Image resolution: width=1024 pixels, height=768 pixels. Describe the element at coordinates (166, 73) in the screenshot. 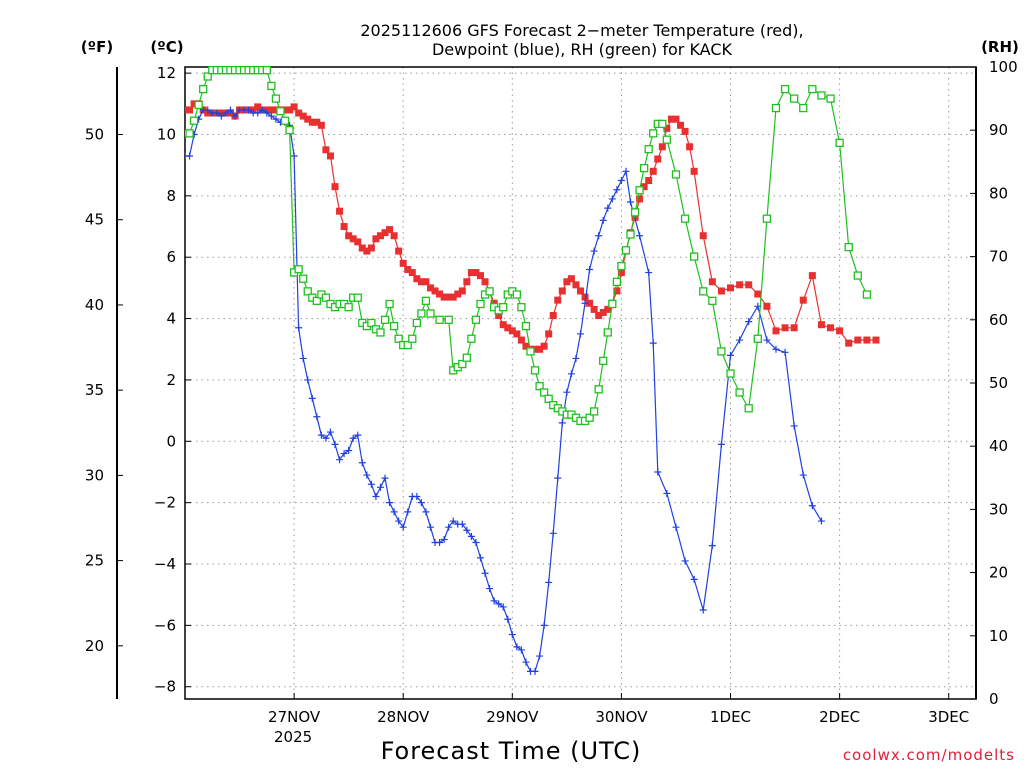

I see `celsius-tick-label: 12` at that location.